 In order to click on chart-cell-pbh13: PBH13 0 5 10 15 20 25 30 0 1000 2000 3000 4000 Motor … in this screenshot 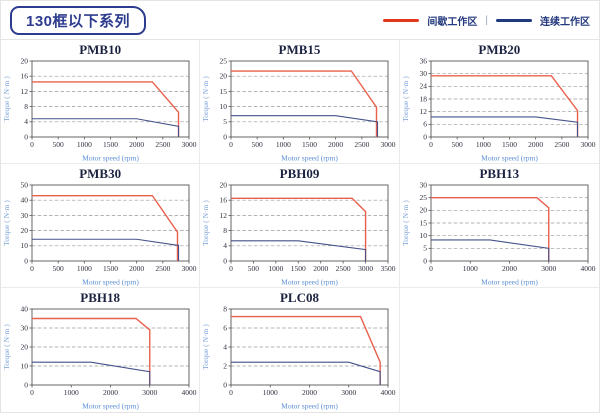, I will do `click(499, 226)`.